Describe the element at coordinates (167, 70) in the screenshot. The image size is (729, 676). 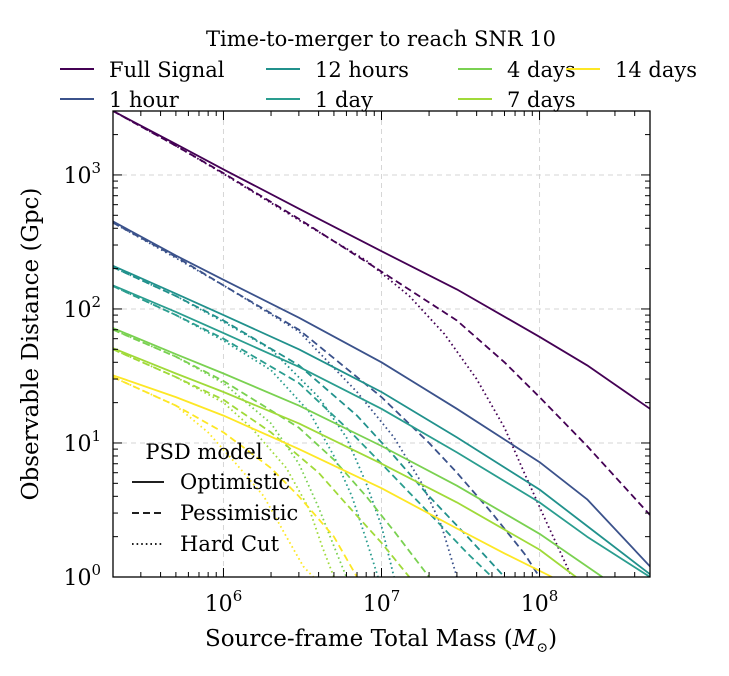
I see `legend-top-label: Full Signal` at that location.